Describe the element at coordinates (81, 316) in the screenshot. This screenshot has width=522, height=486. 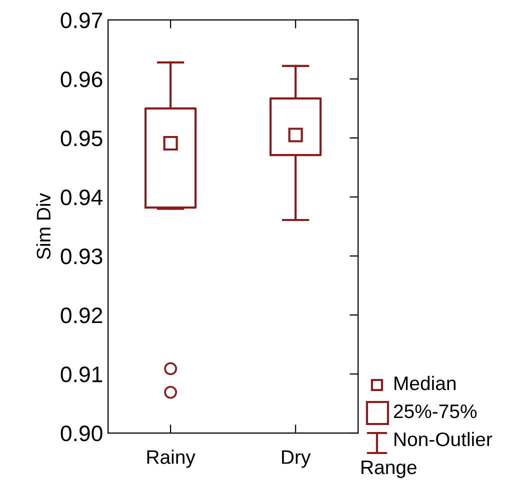
I see `y-tick-label: 0.92` at that location.